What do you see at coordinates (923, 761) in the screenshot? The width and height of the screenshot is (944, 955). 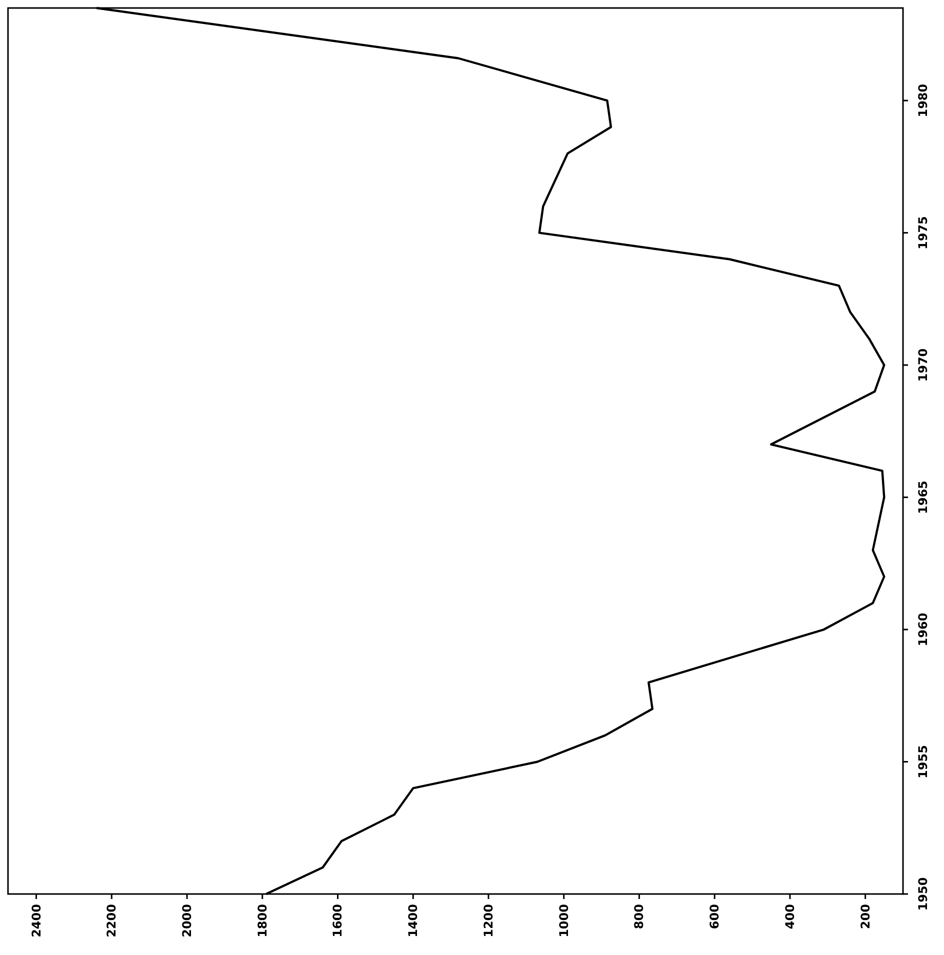 I see `y-tick-label: 1955` at bounding box center [923, 761].